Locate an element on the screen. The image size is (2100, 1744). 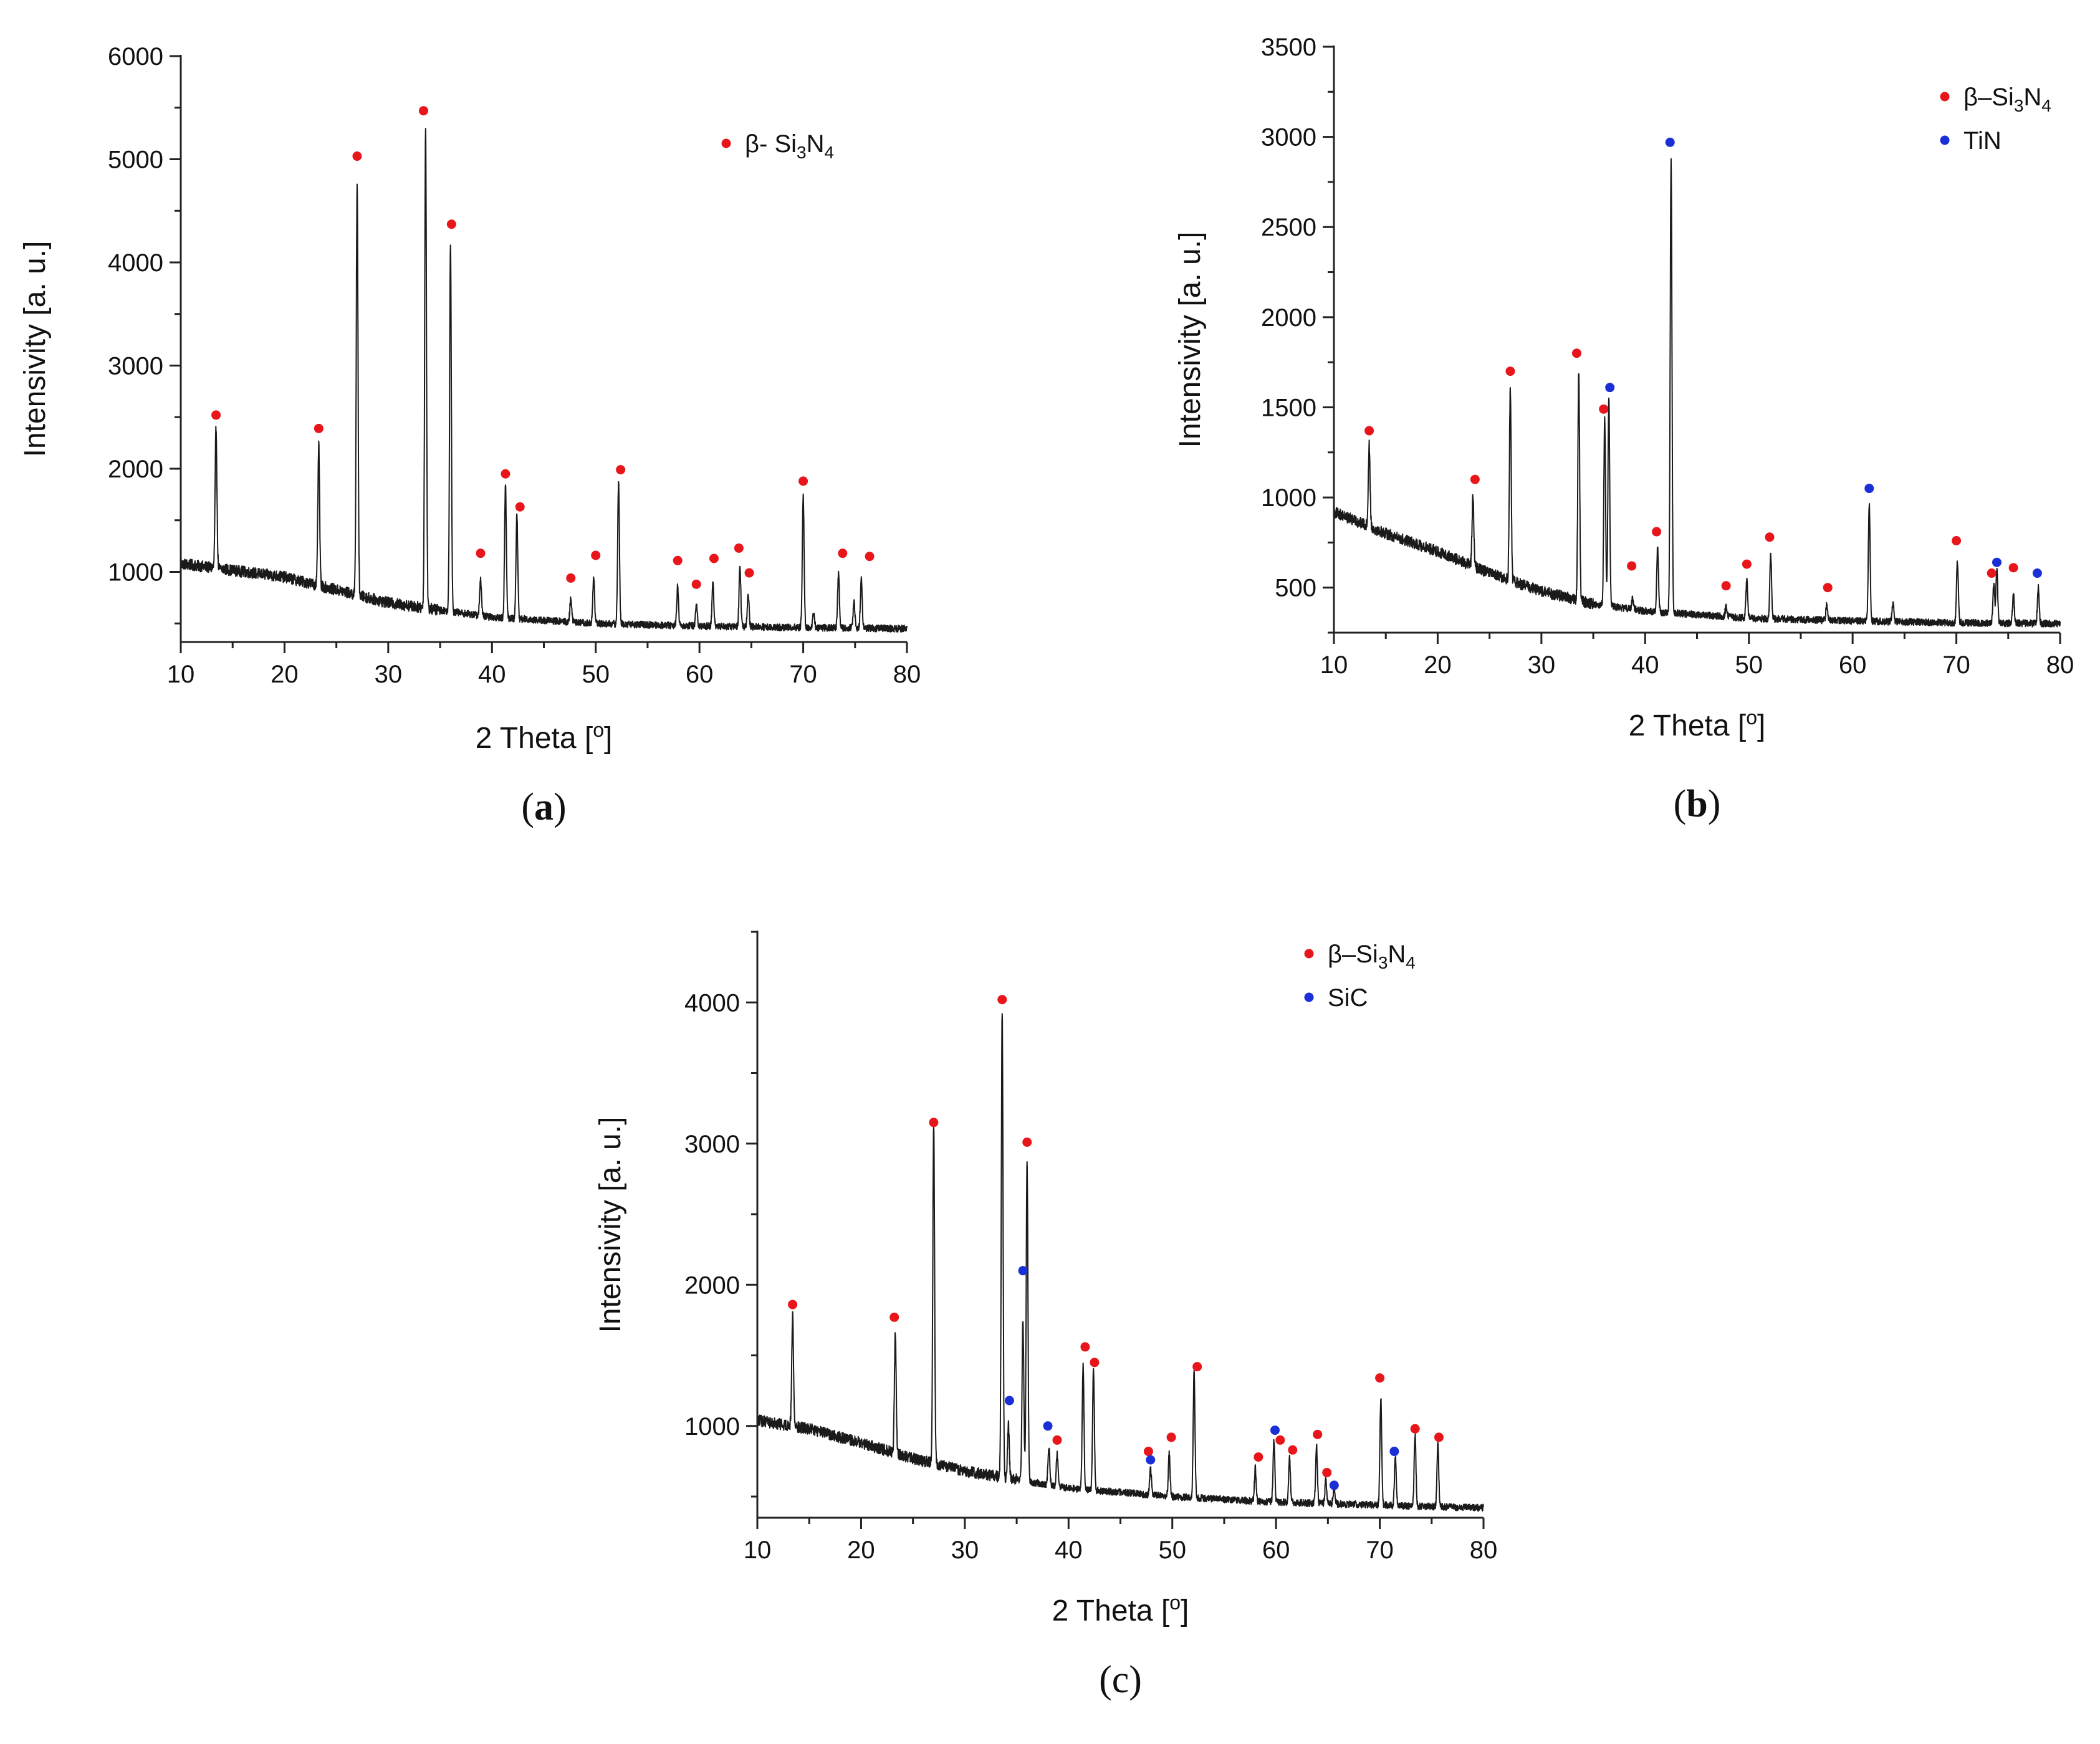
y-tick-label: 1500 is located at coordinates (1289, 407).